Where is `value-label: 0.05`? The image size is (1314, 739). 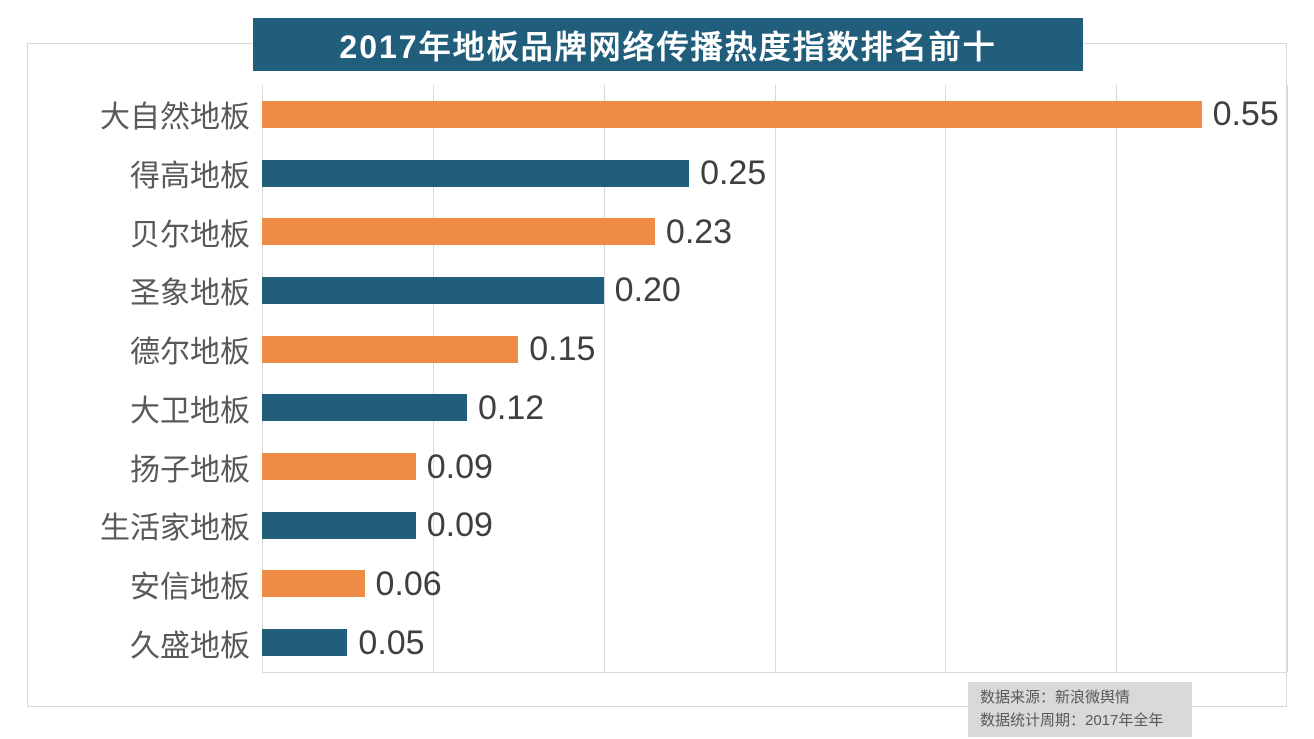
value-label: 0.05 is located at coordinates (391, 642).